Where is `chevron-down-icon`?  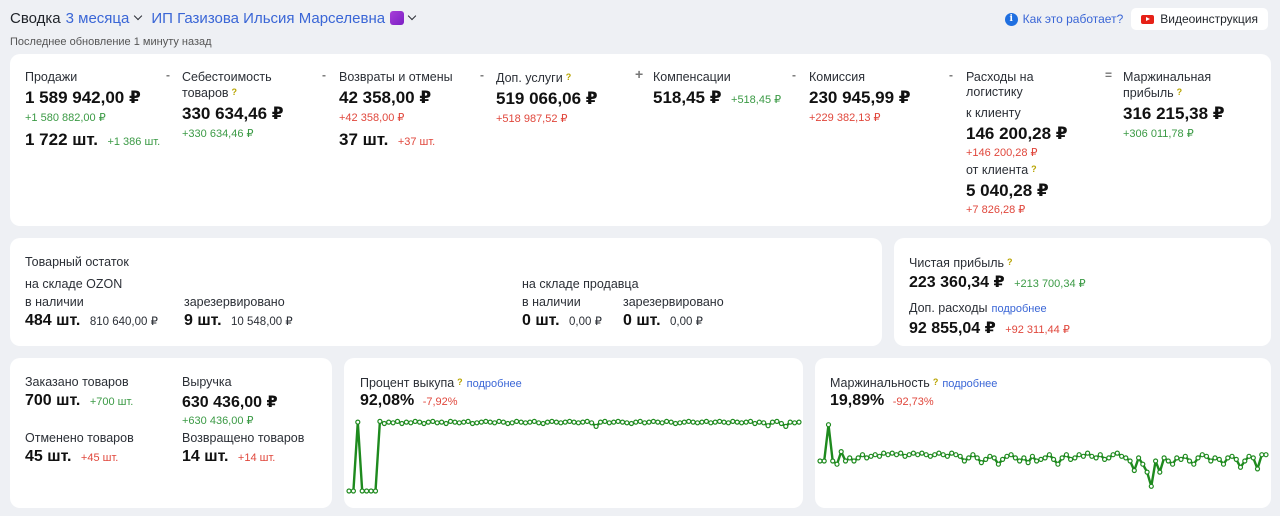 chevron-down-icon is located at coordinates (138, 16).